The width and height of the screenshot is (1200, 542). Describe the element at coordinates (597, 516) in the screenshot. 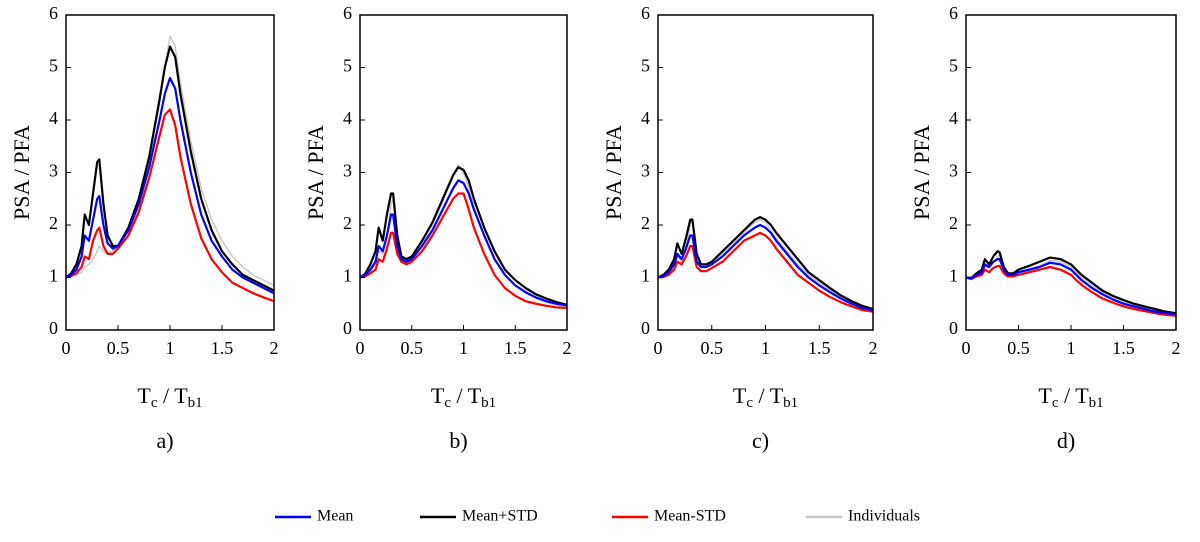

I see `legend: Mean Mean+STD Mean-STD Individuals` at that location.